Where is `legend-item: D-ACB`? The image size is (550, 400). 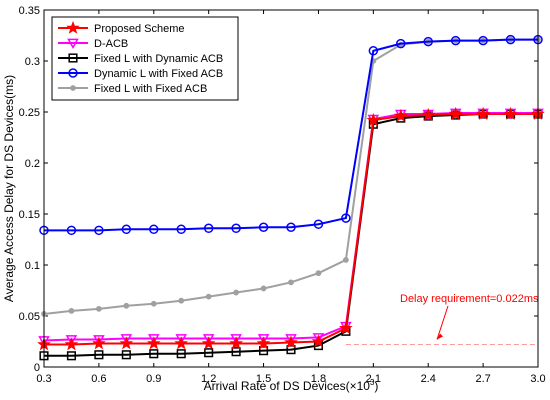
legend-item: D-ACB is located at coordinates (93, 44).